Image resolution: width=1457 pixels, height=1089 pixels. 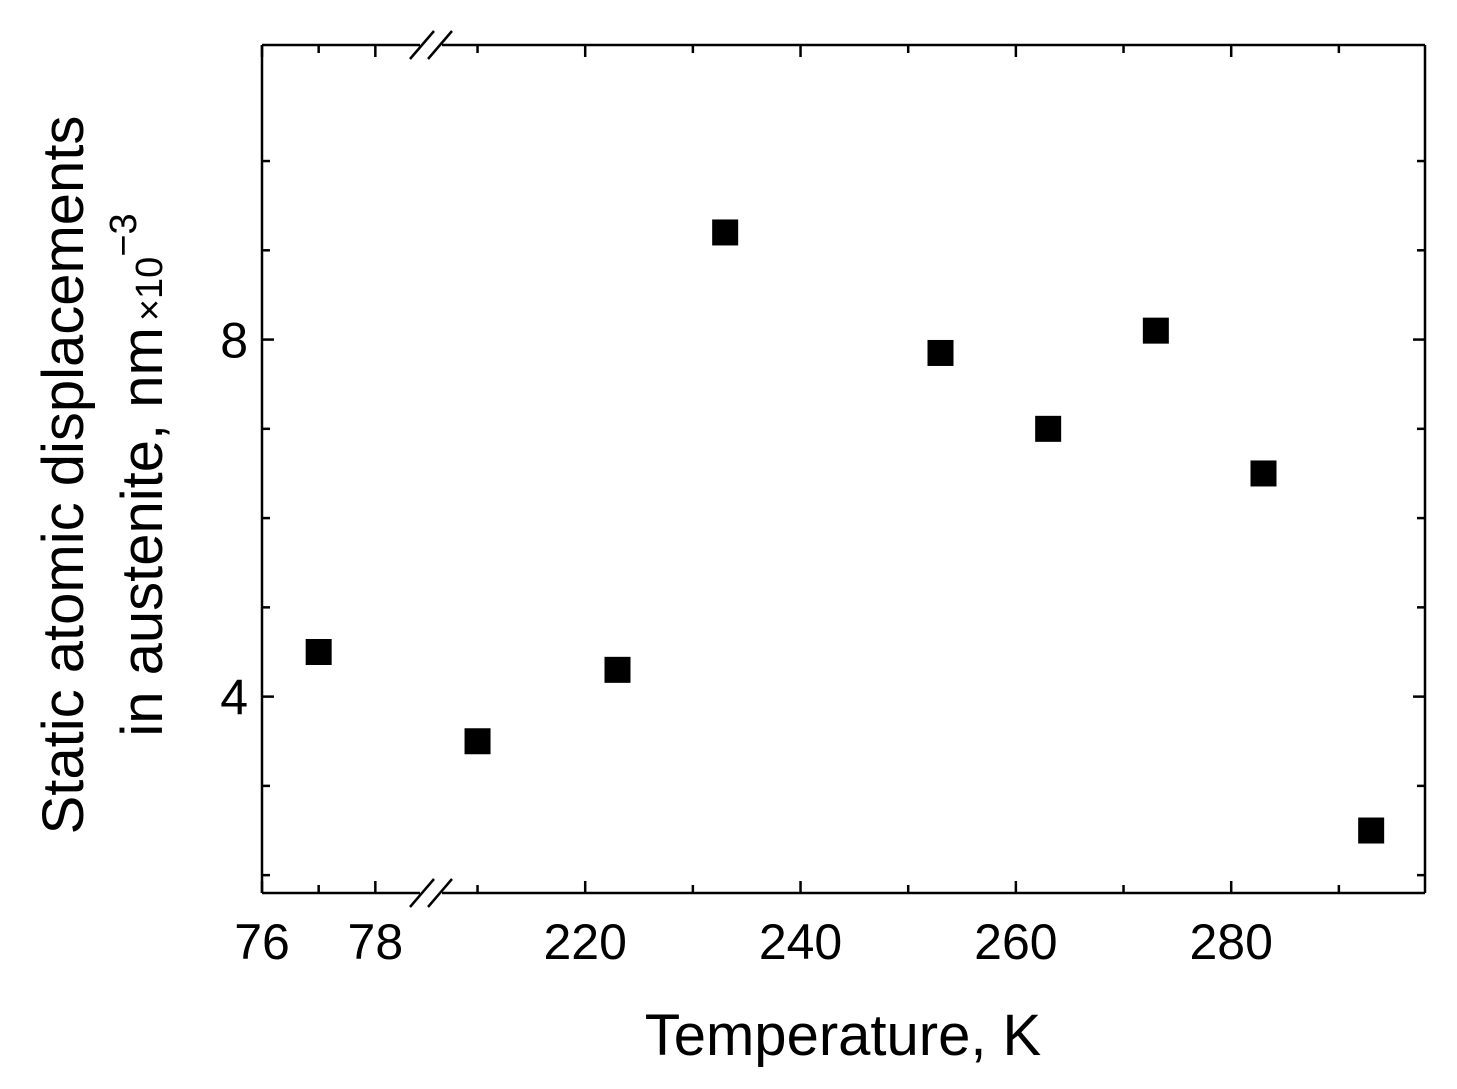 I want to click on y-axis-unit-exponent: −3, so click(x=124, y=234).